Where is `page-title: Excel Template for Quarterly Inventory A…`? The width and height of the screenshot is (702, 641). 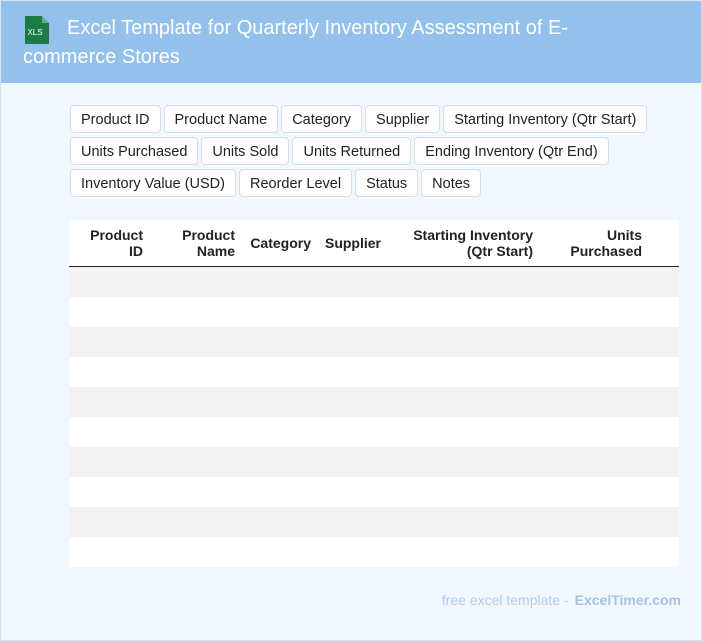 page-title: Excel Template for Quarterly Inventory A… is located at coordinates (295, 42).